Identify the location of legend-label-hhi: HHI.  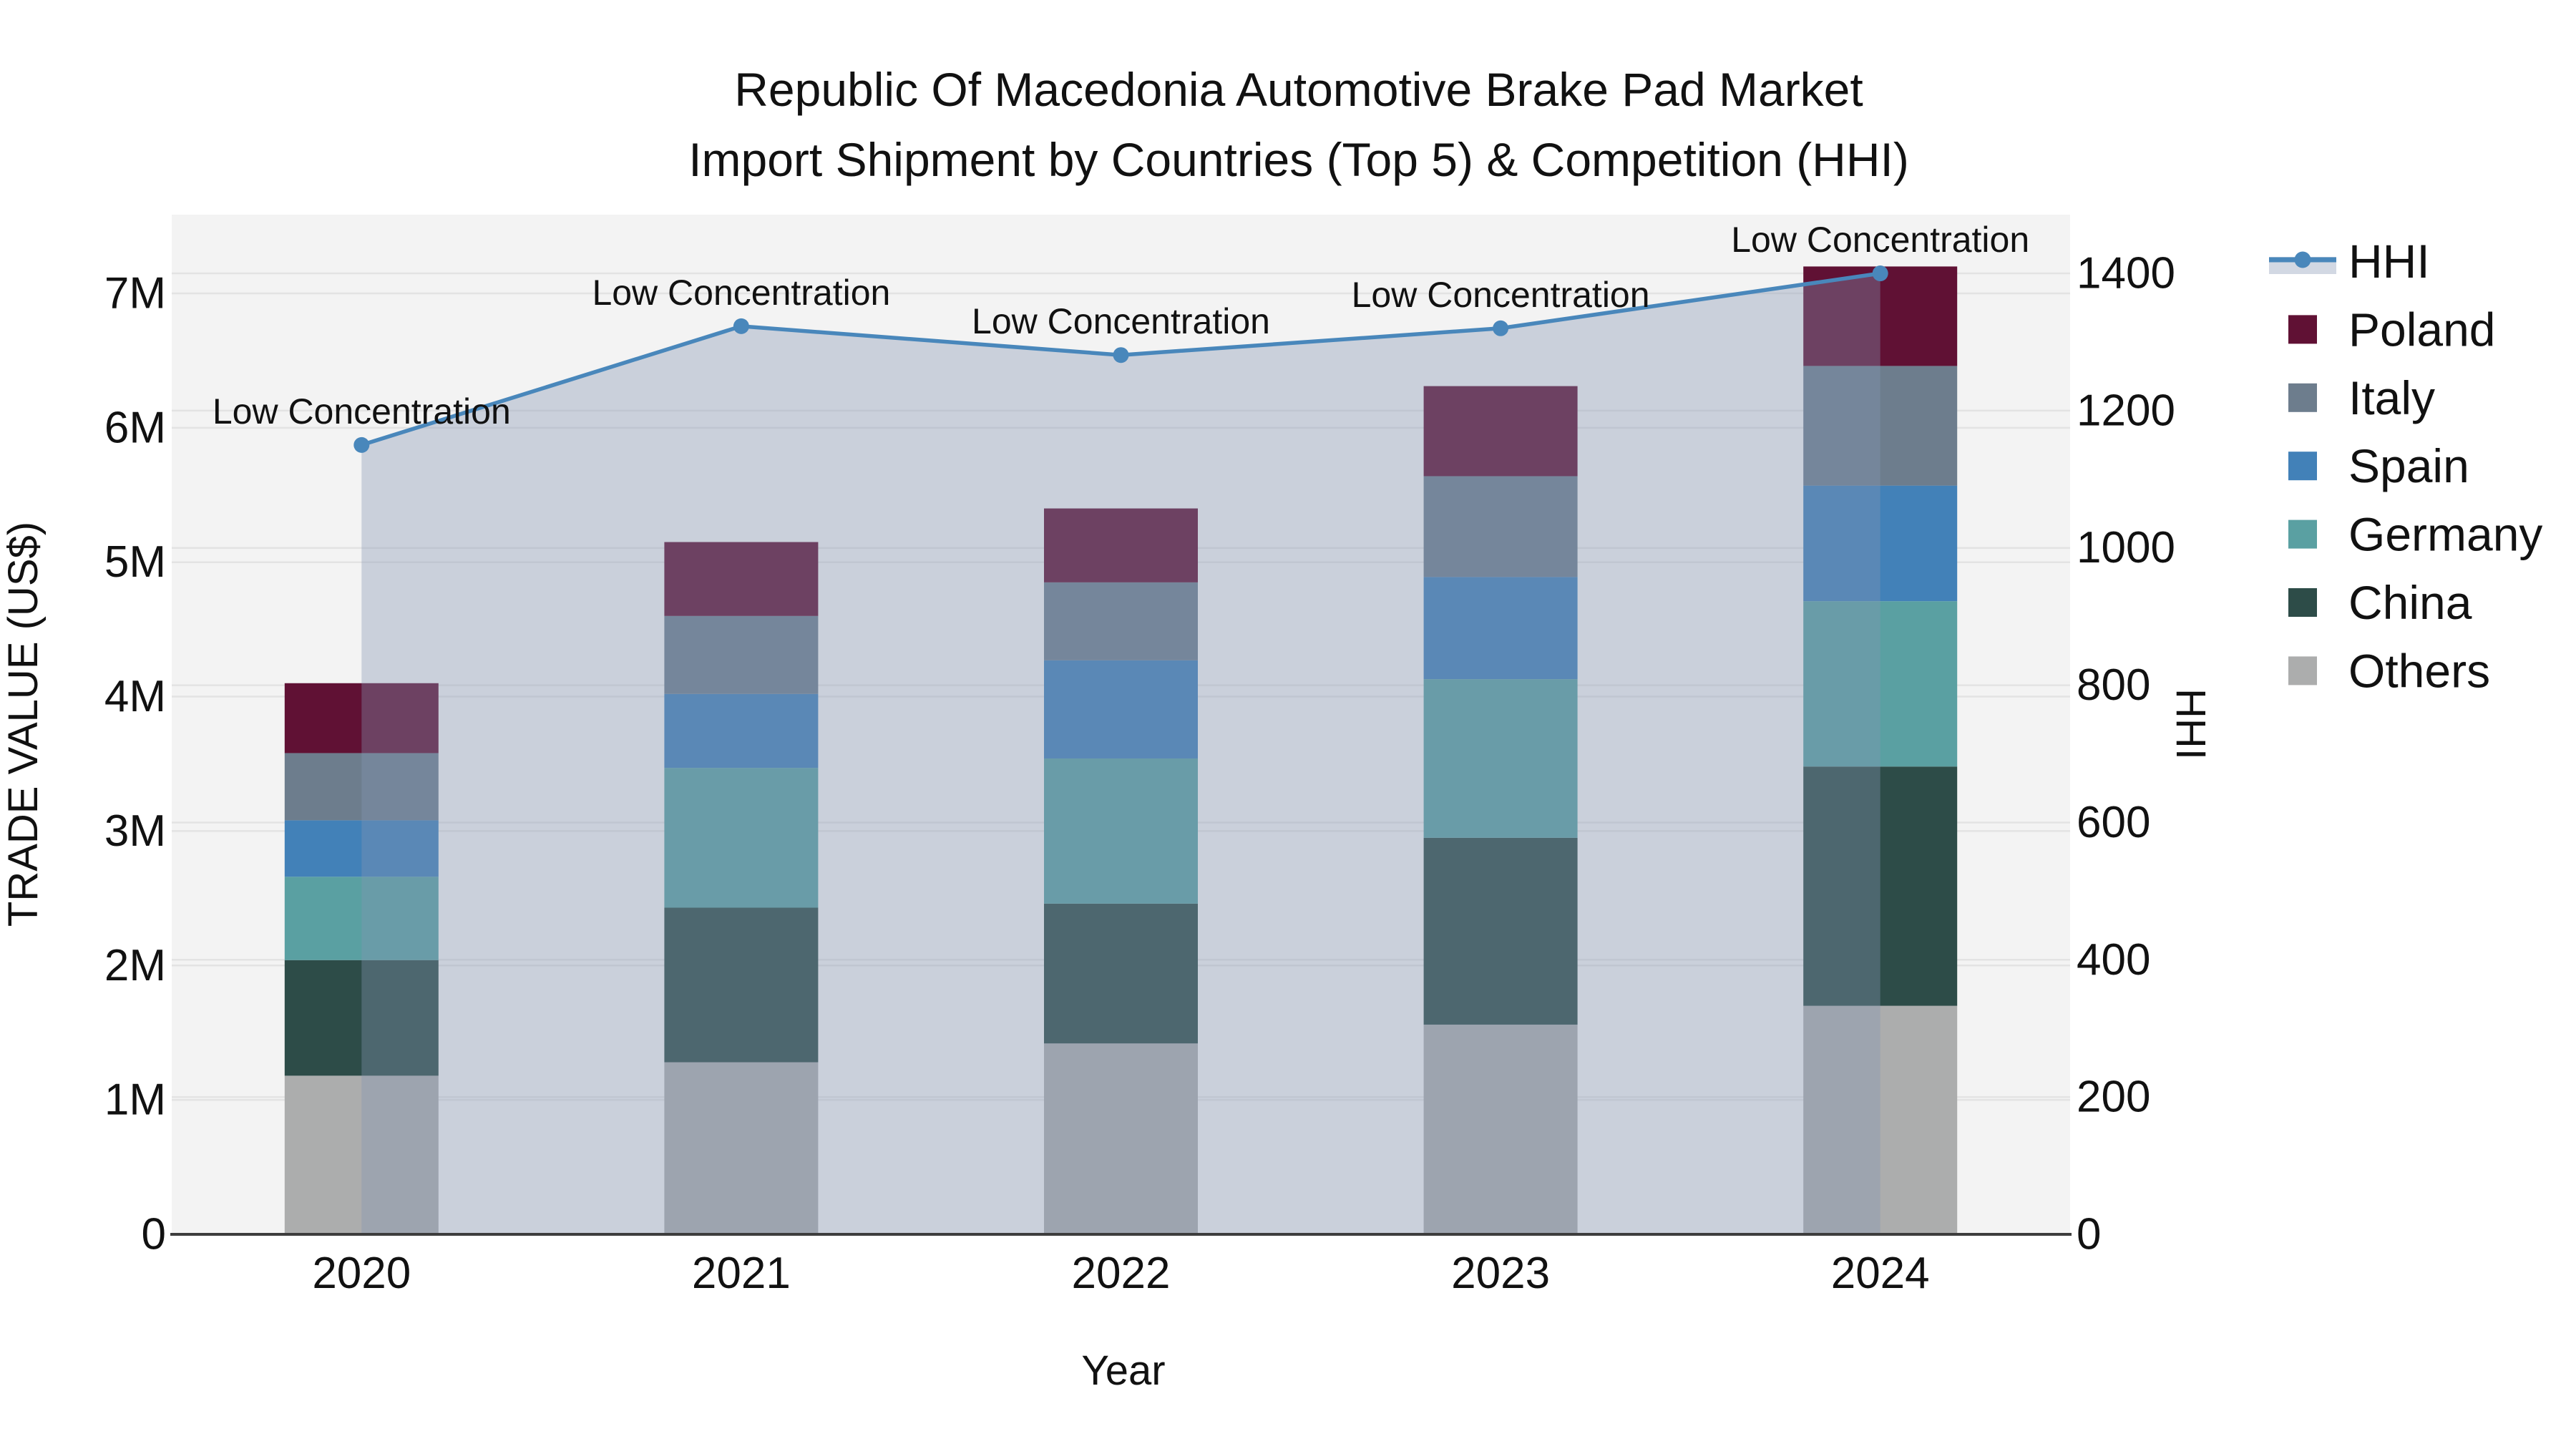
(2389, 261).